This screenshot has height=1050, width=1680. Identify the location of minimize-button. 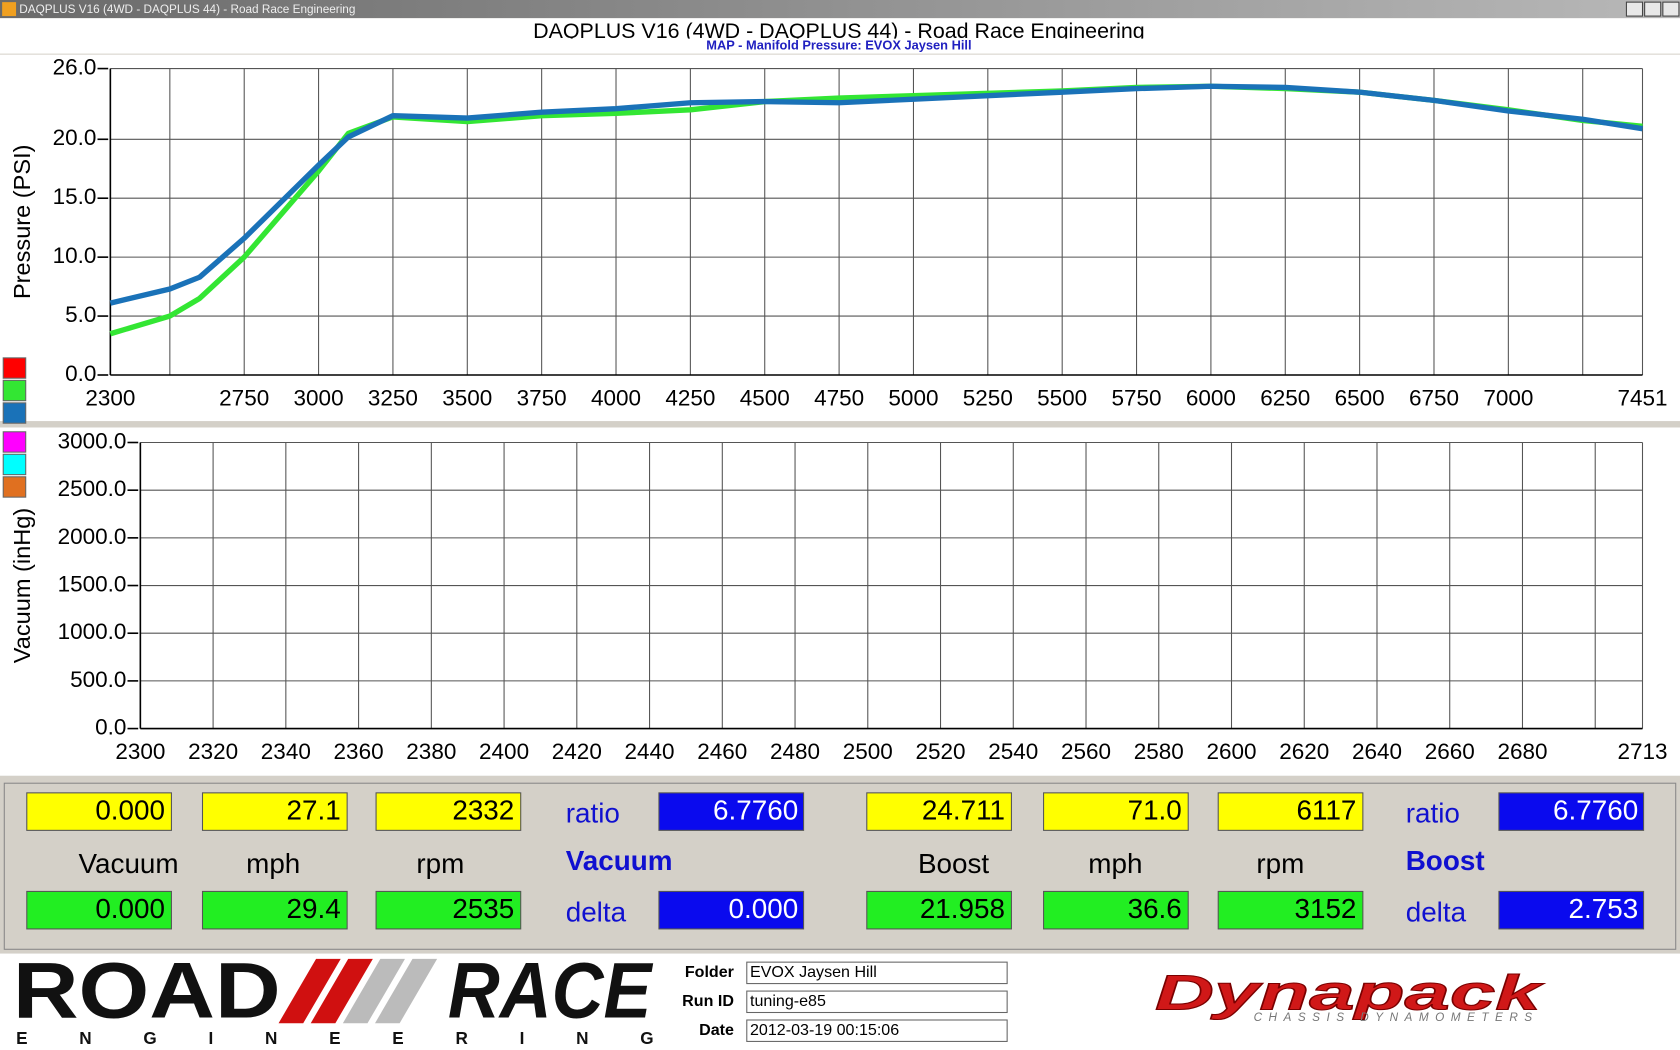
(1634, 9).